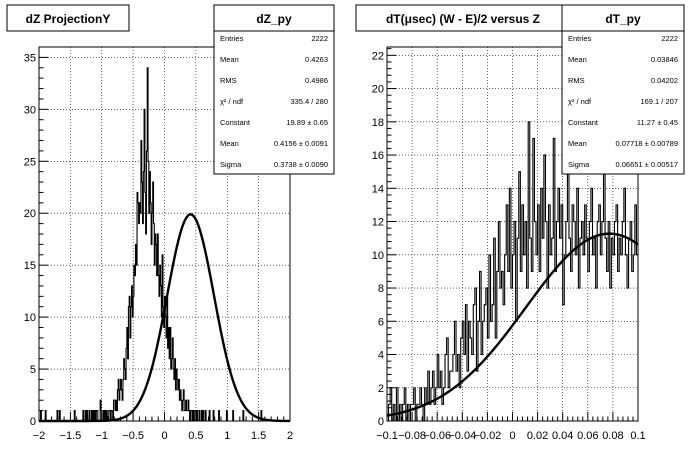 The height and width of the screenshot is (472, 696). I want to click on x-tick-label: −0.5, so click(133, 436).